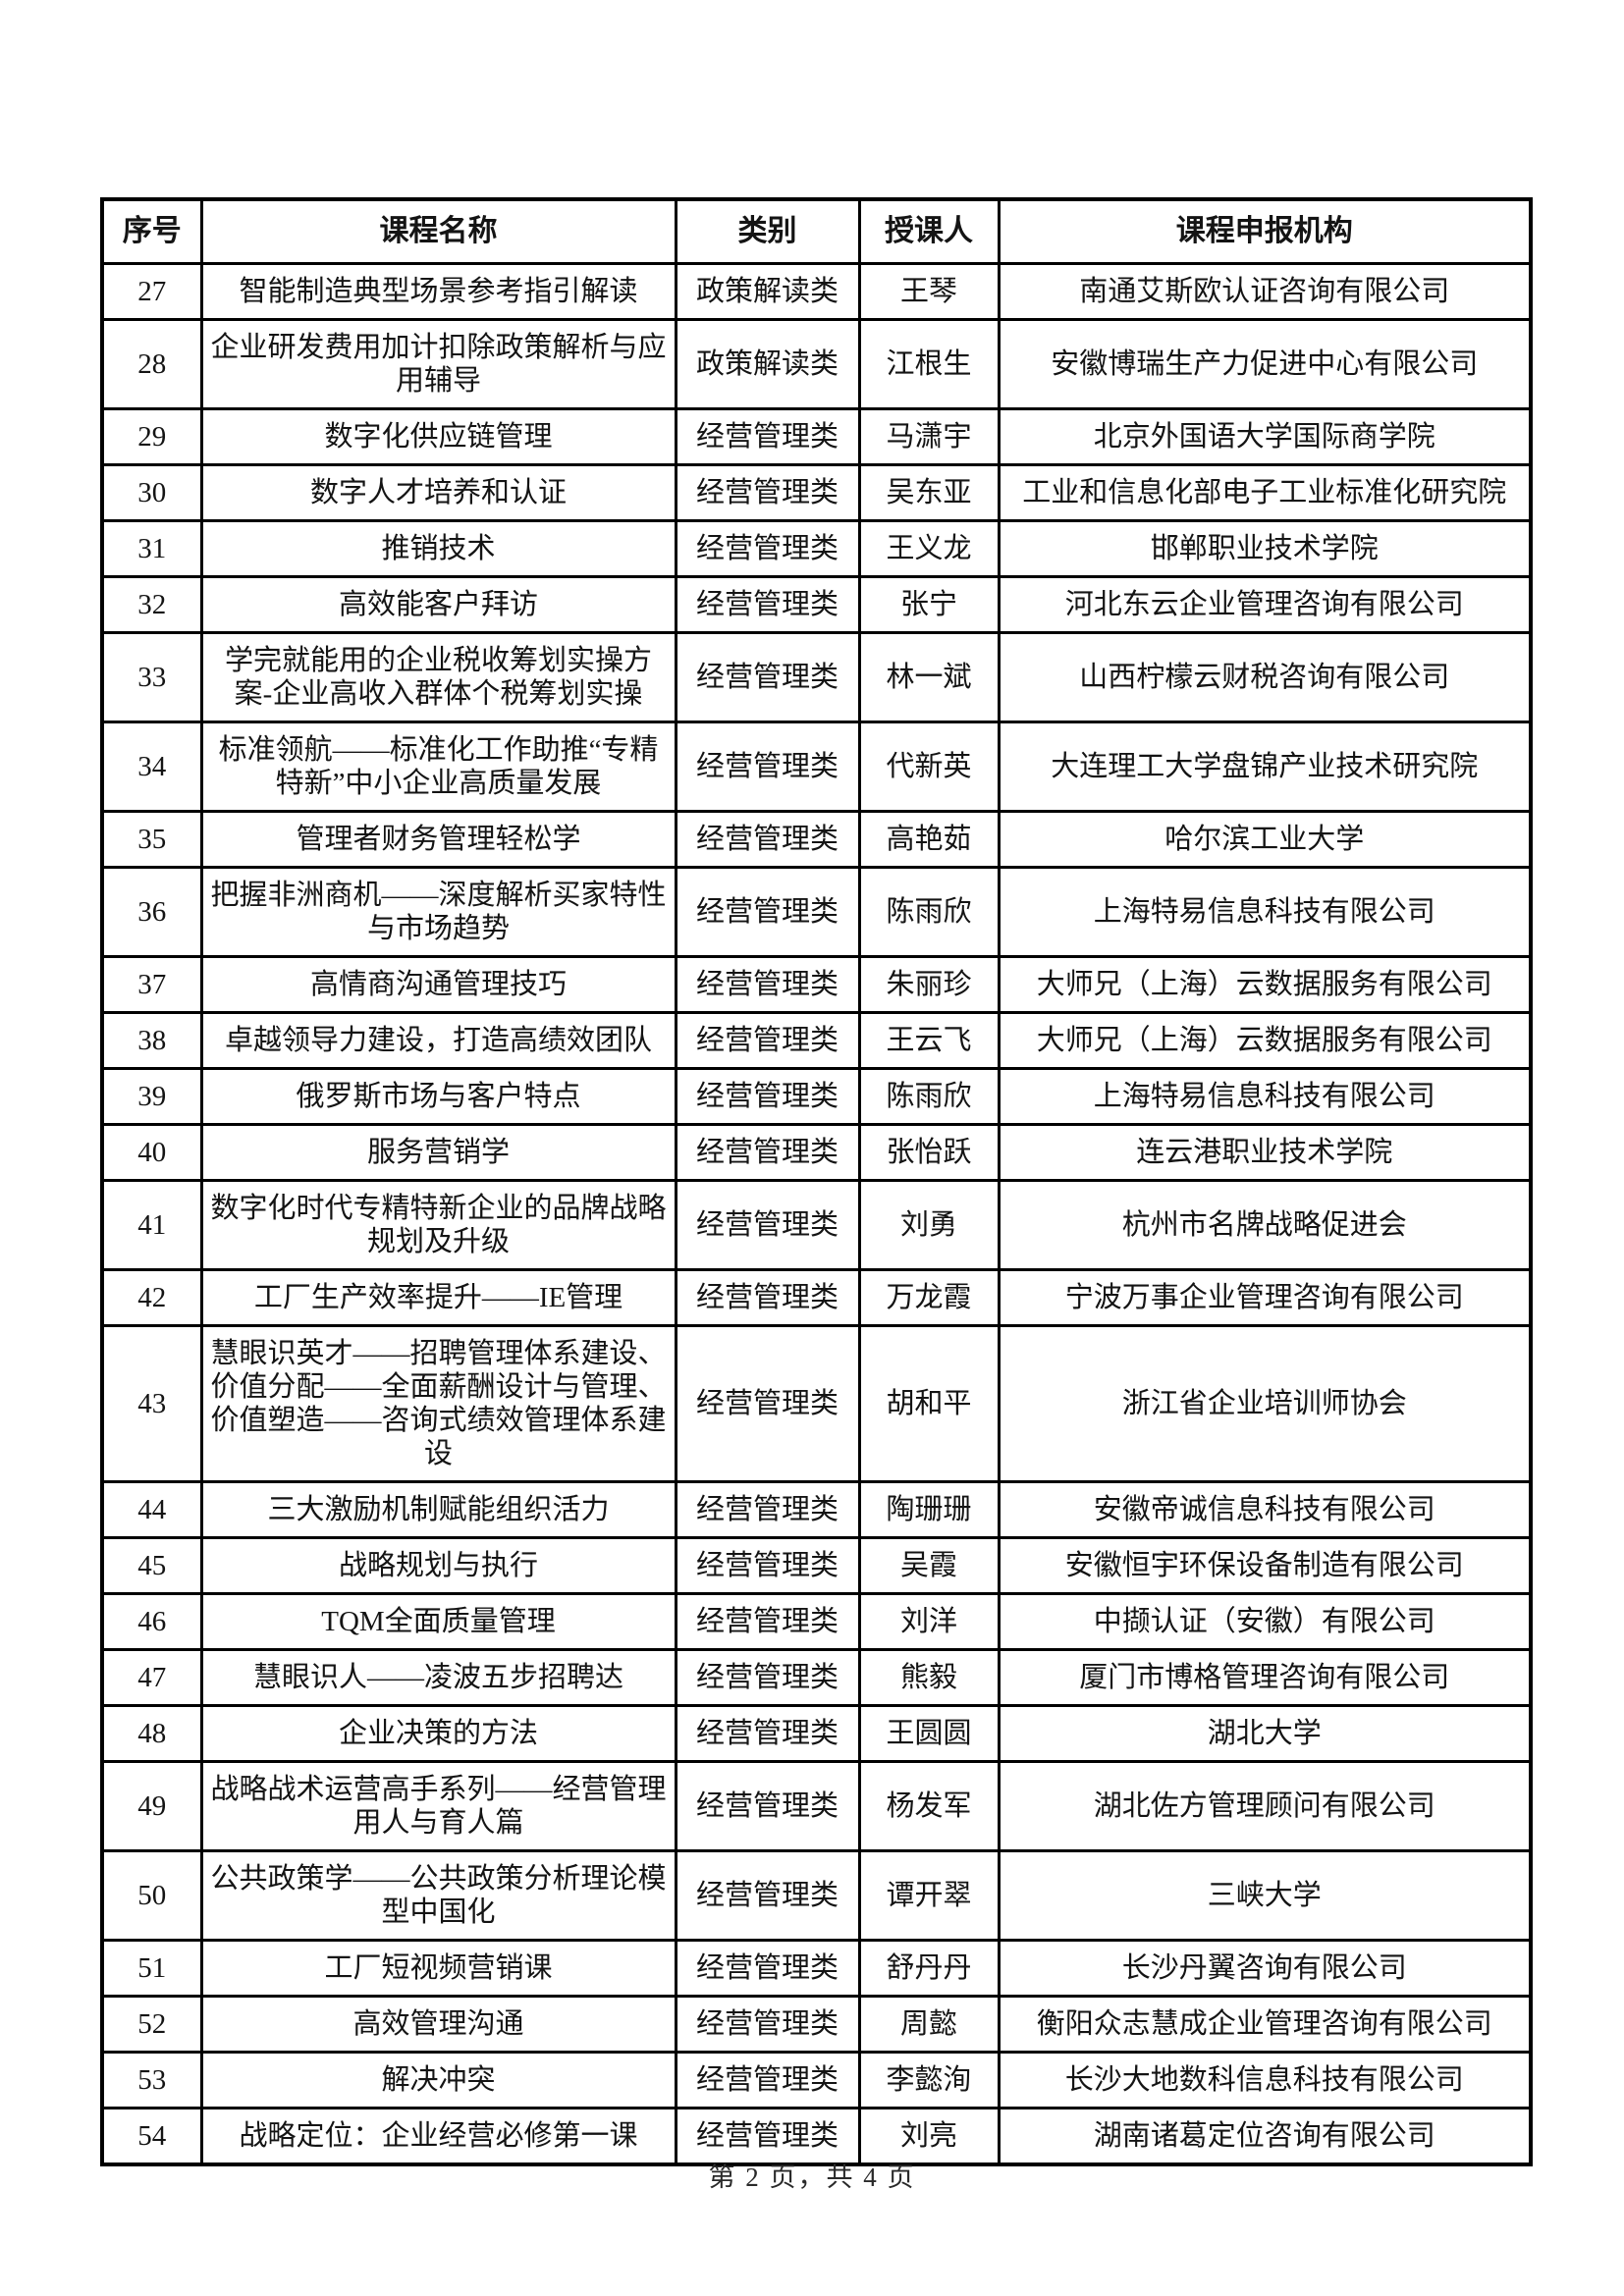 This screenshot has height=2296, width=1624. I want to click on seq-cell: 32, so click(151, 604).